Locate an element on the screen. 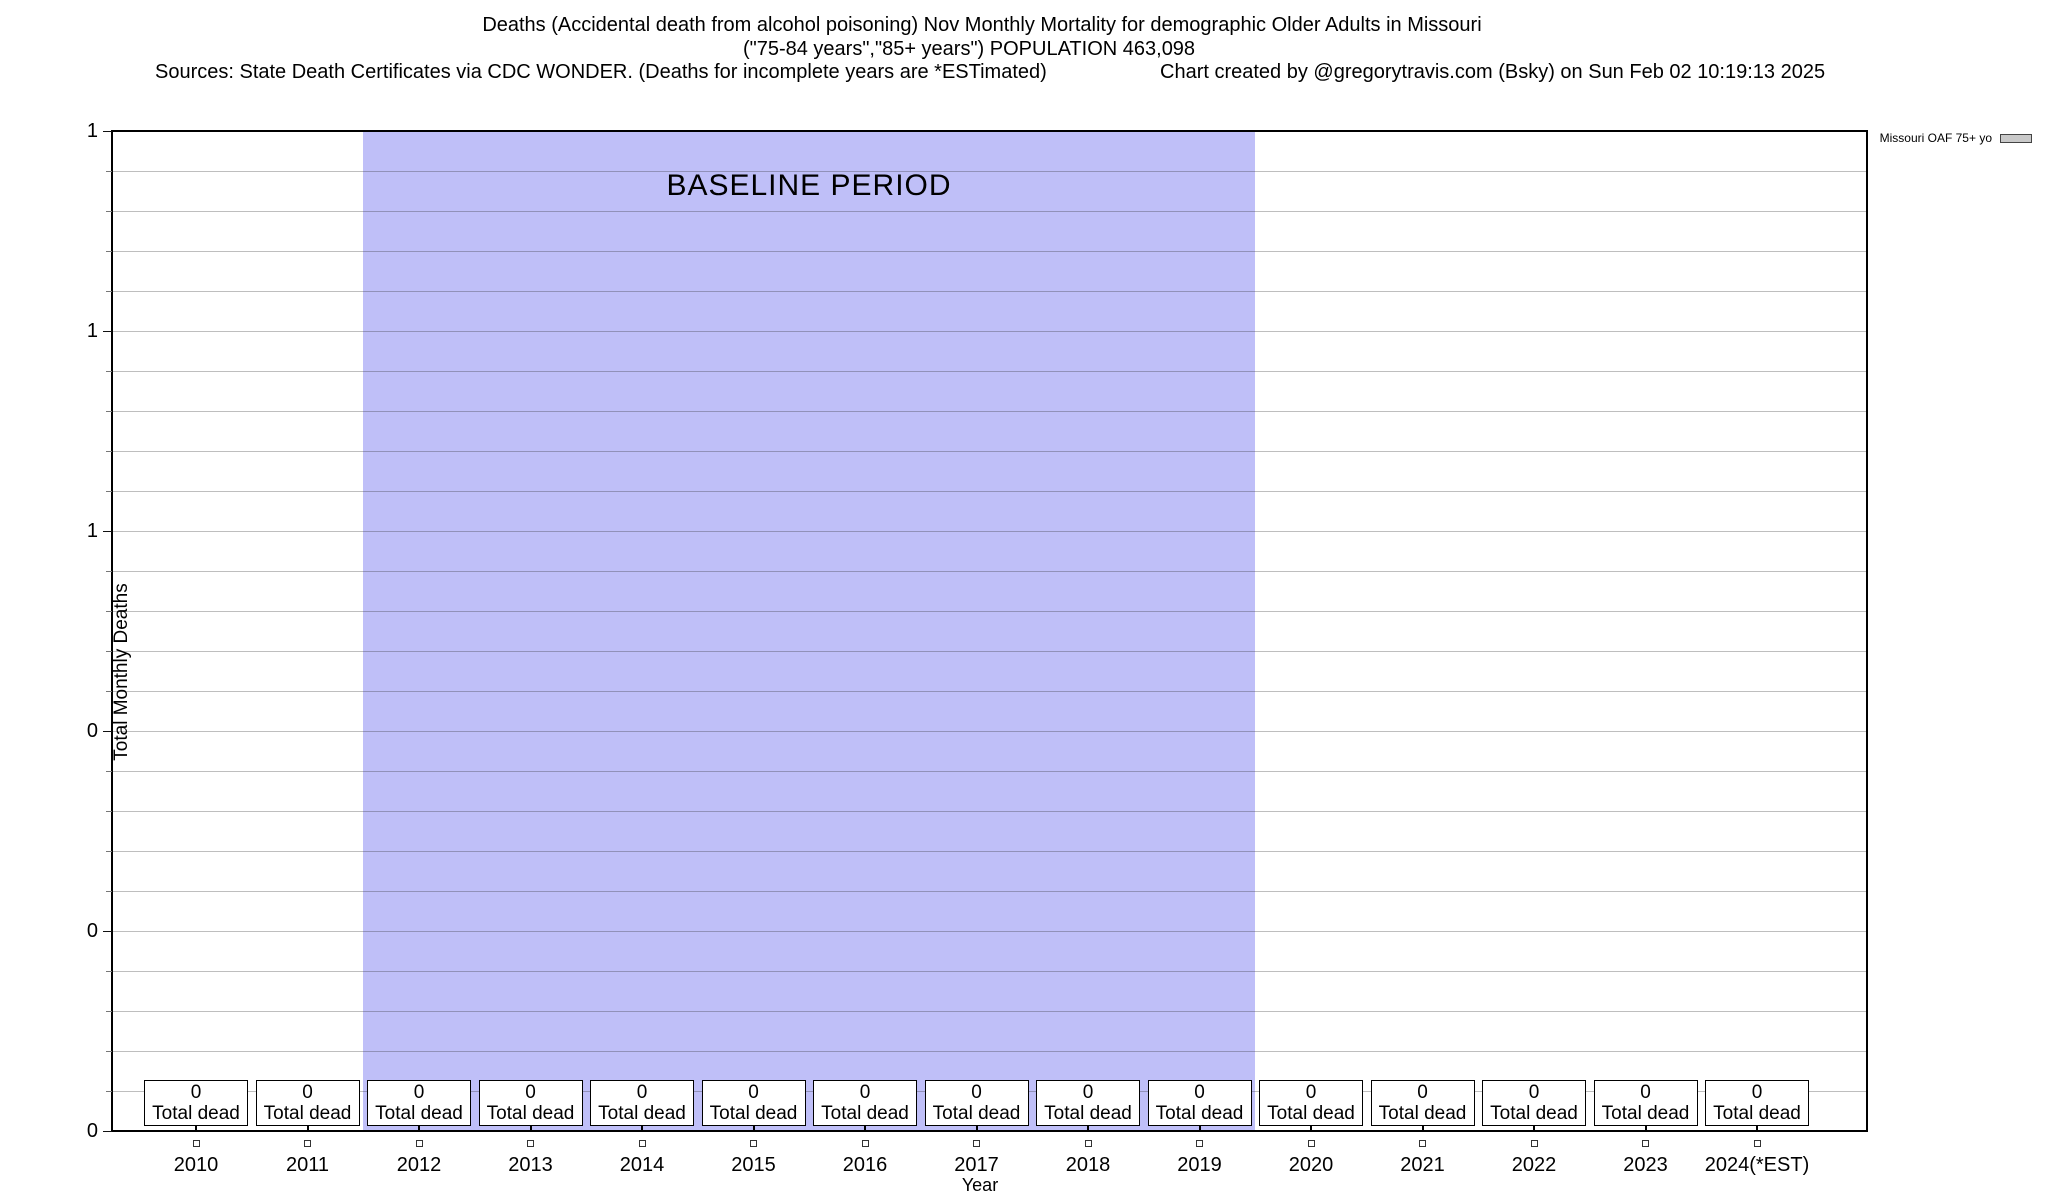 Image resolution: width=2048 pixels, height=1200 pixels. legend-label: Missouri OAF 75+ yo is located at coordinates (1935, 138).